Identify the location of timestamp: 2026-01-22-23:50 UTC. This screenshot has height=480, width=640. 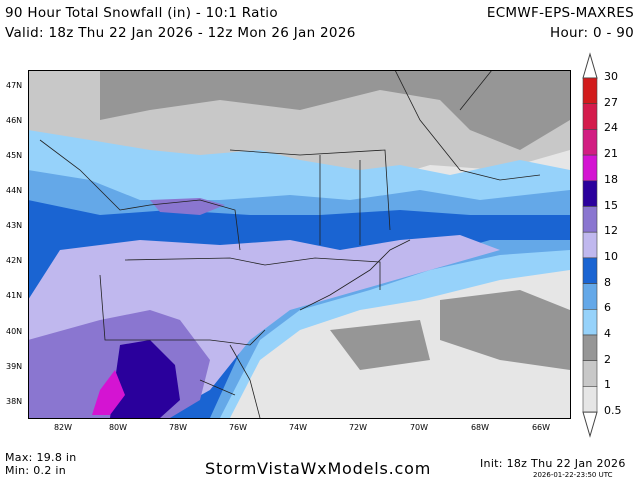
(573, 475).